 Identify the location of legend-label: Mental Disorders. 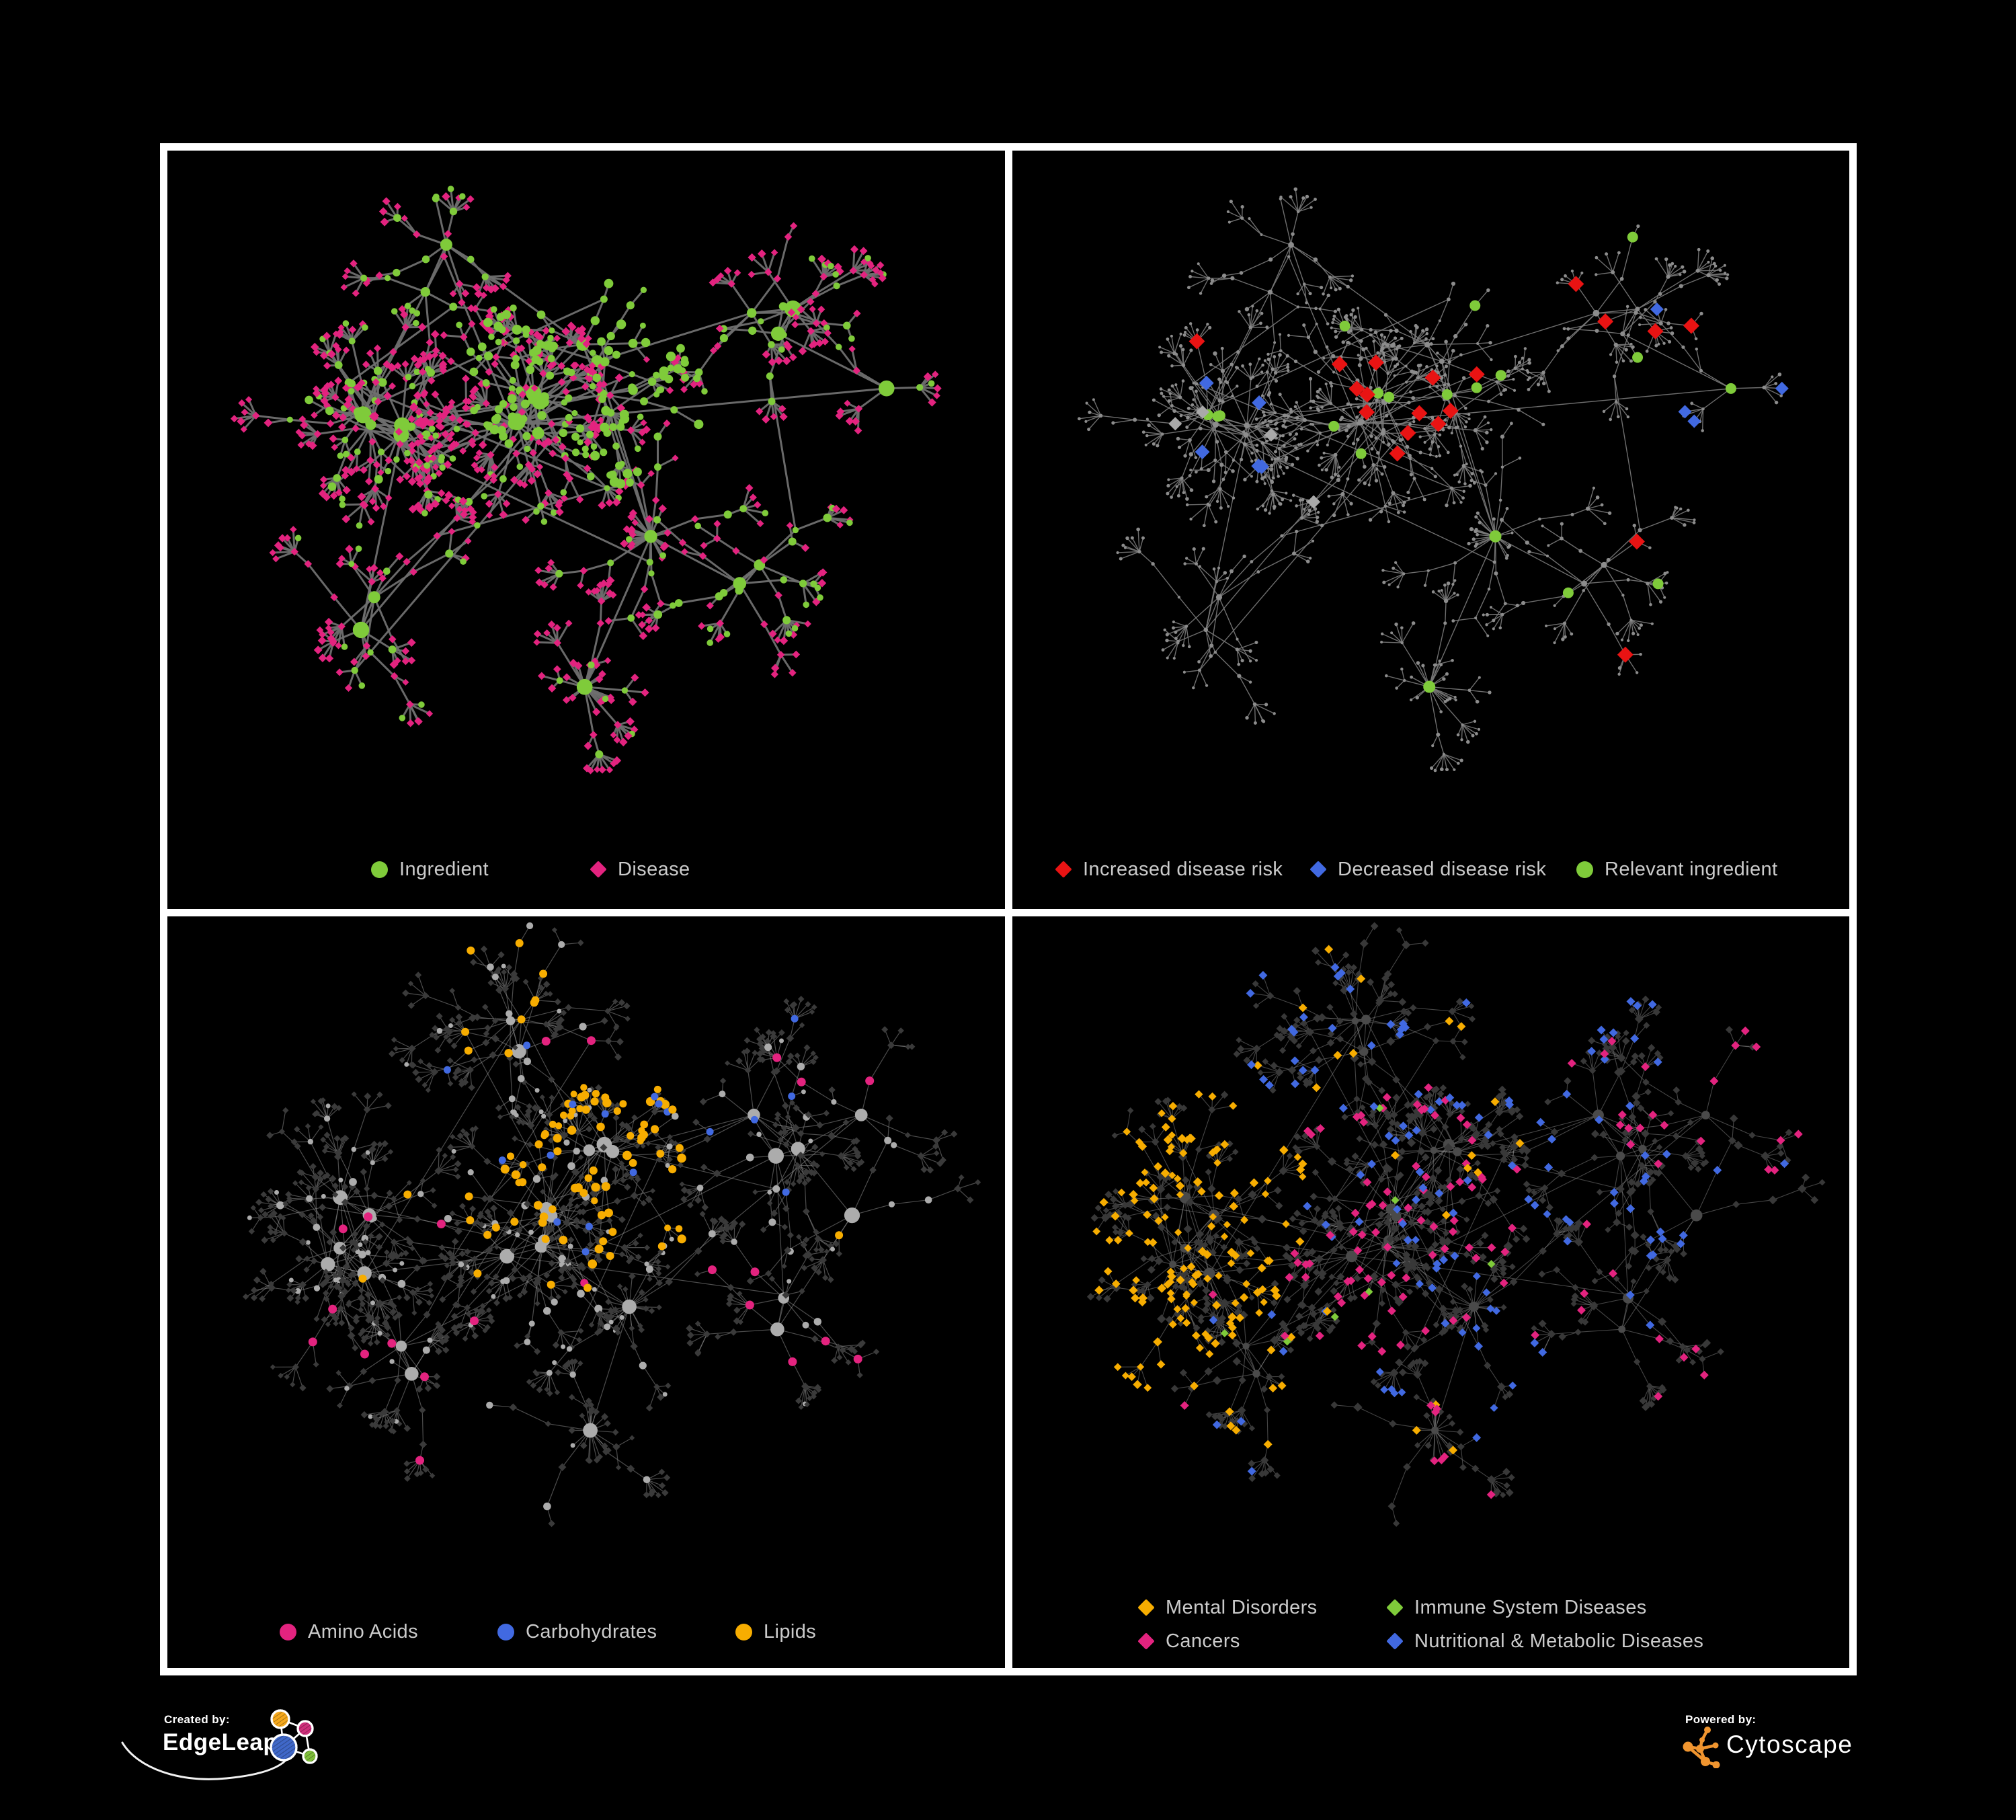
(1242, 1607).